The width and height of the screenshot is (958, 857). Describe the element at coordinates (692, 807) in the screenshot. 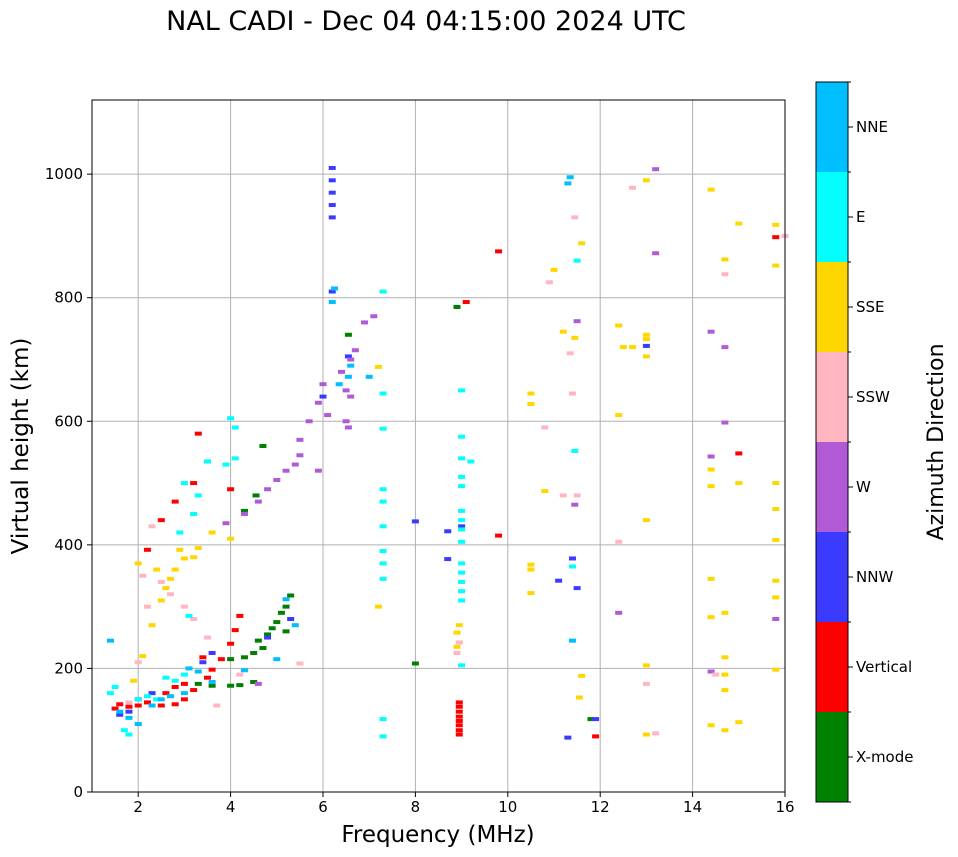

I see `x-tick-label: 14` at that location.